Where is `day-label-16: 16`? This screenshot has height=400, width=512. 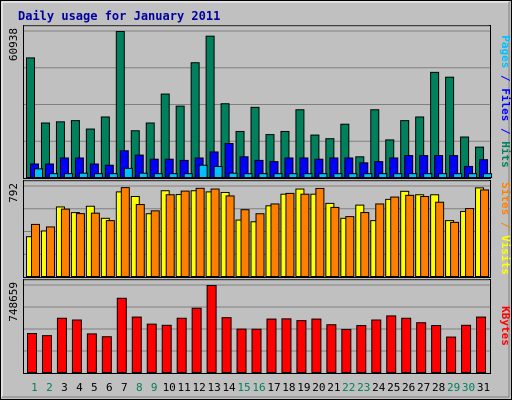 day-label-16: 16 is located at coordinates (258, 387).